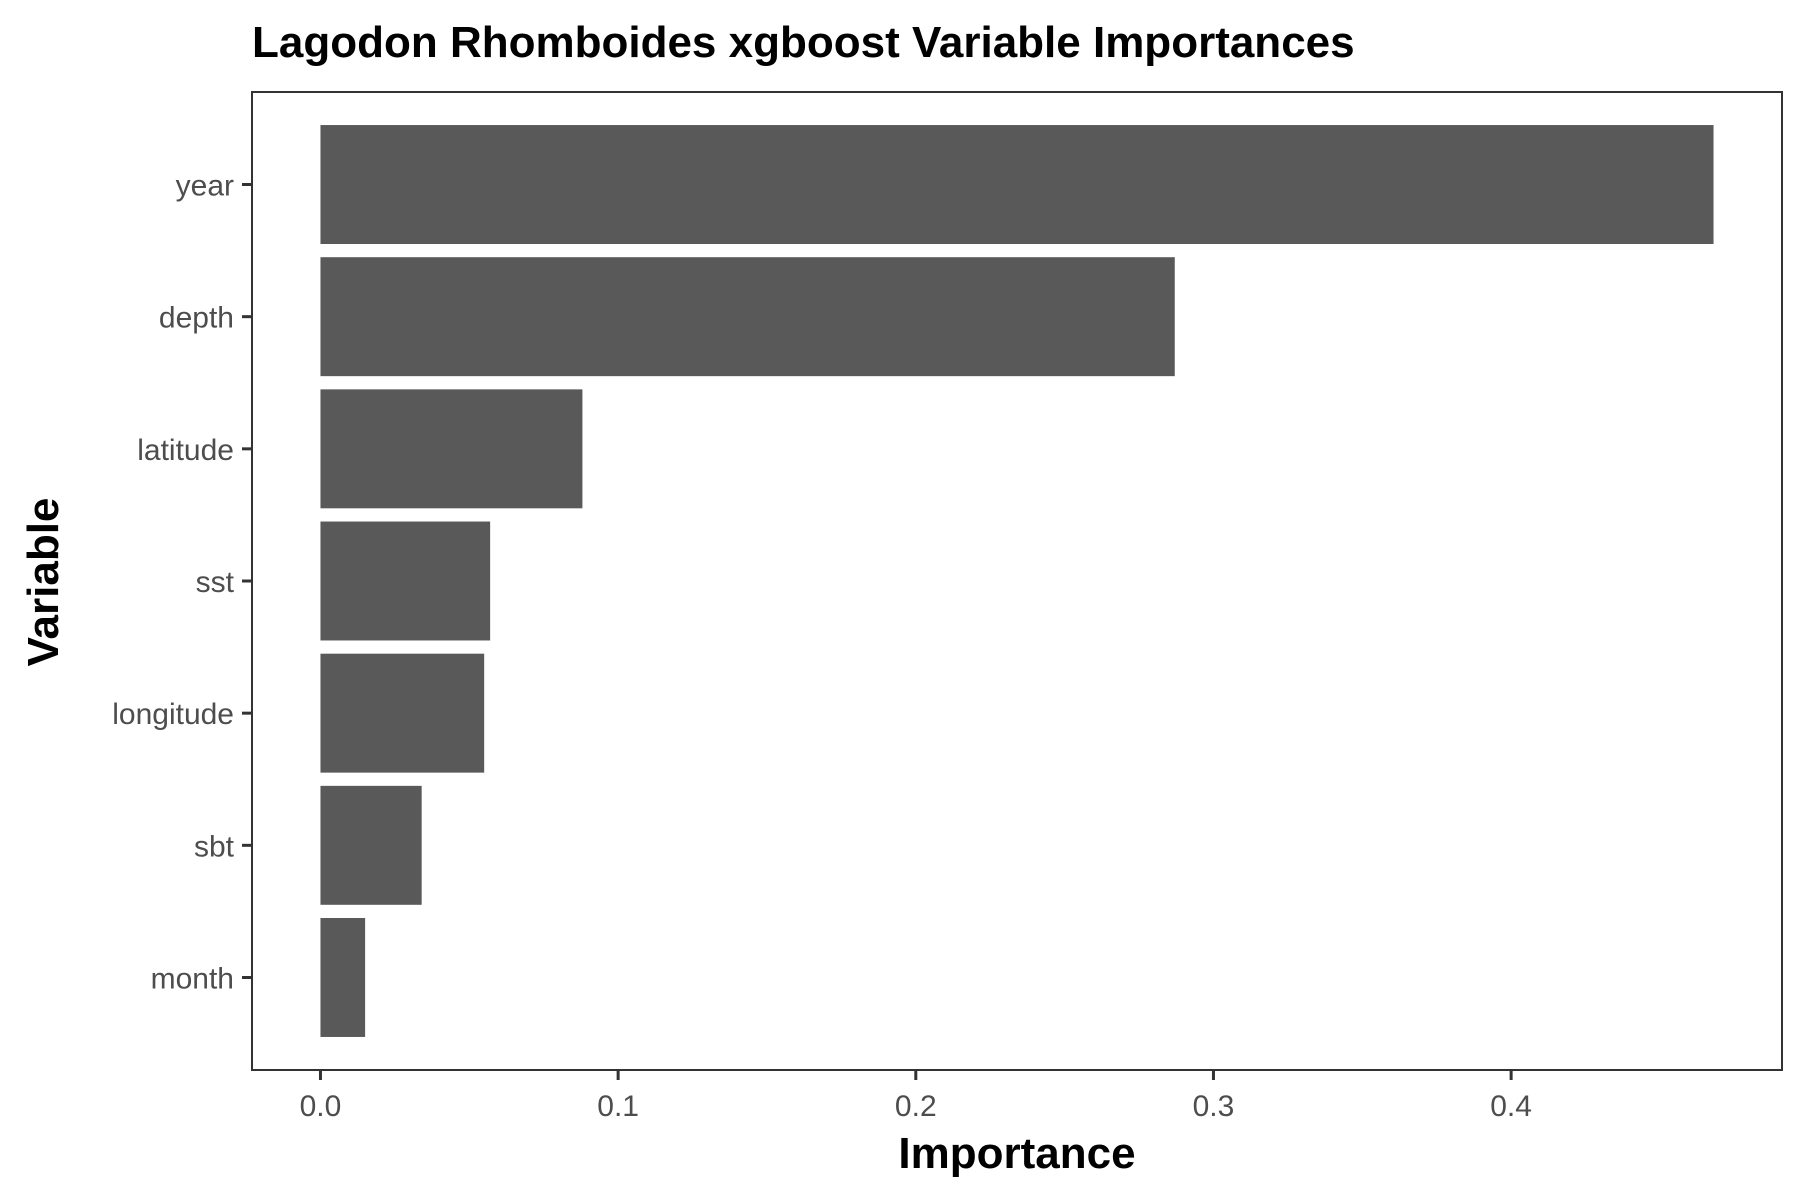  Describe the element at coordinates (205, 186) in the screenshot. I see `y-tick-label-year: year` at that location.